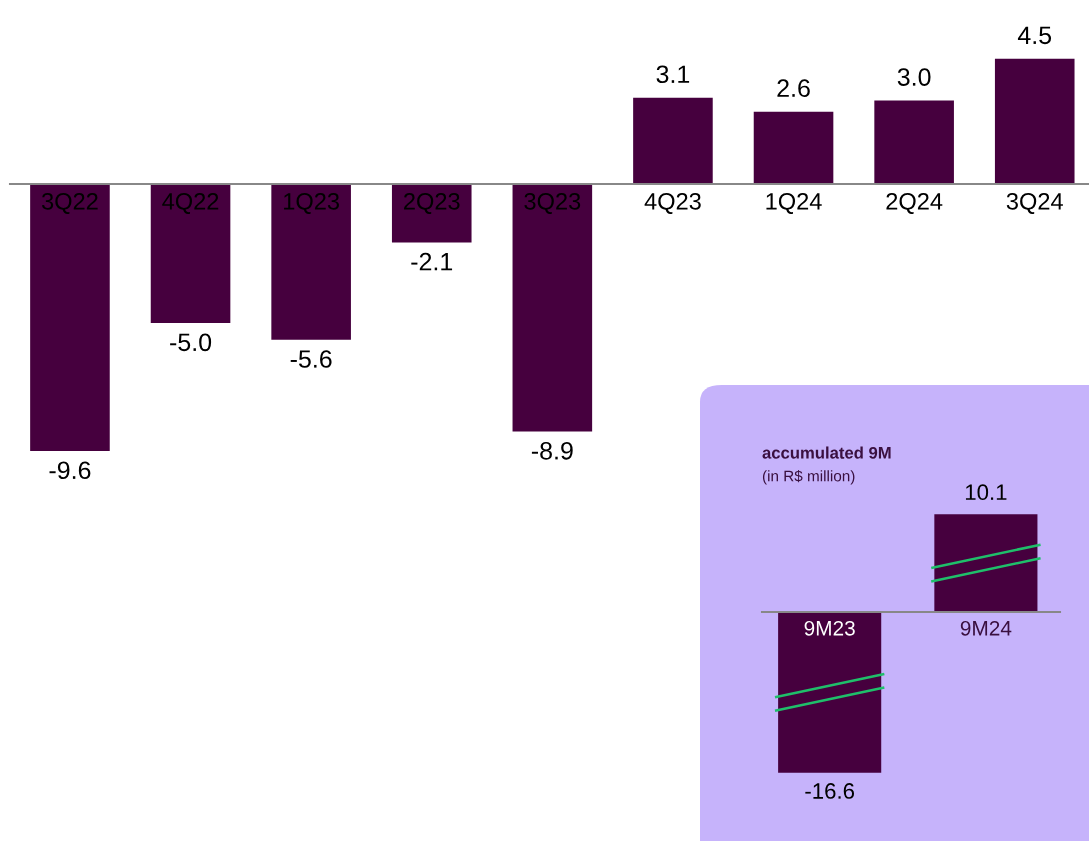  What do you see at coordinates (830, 791) in the screenshot?
I see `data-label: -16.6` at bounding box center [830, 791].